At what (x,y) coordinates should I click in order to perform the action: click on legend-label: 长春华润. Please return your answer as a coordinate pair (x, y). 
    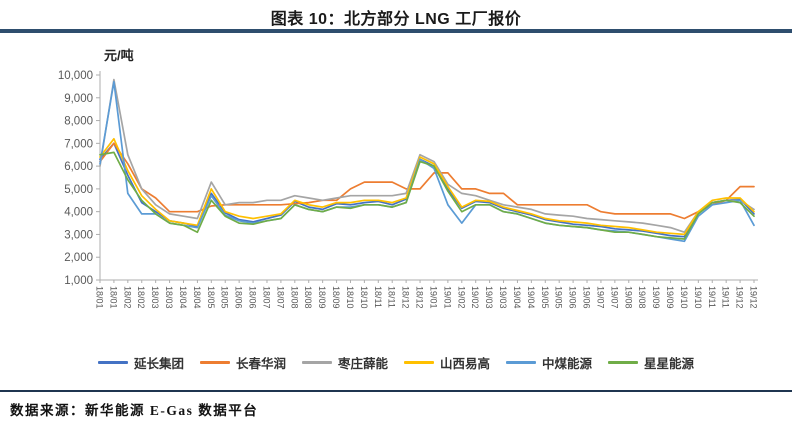
    Looking at the image, I should click on (260, 364).